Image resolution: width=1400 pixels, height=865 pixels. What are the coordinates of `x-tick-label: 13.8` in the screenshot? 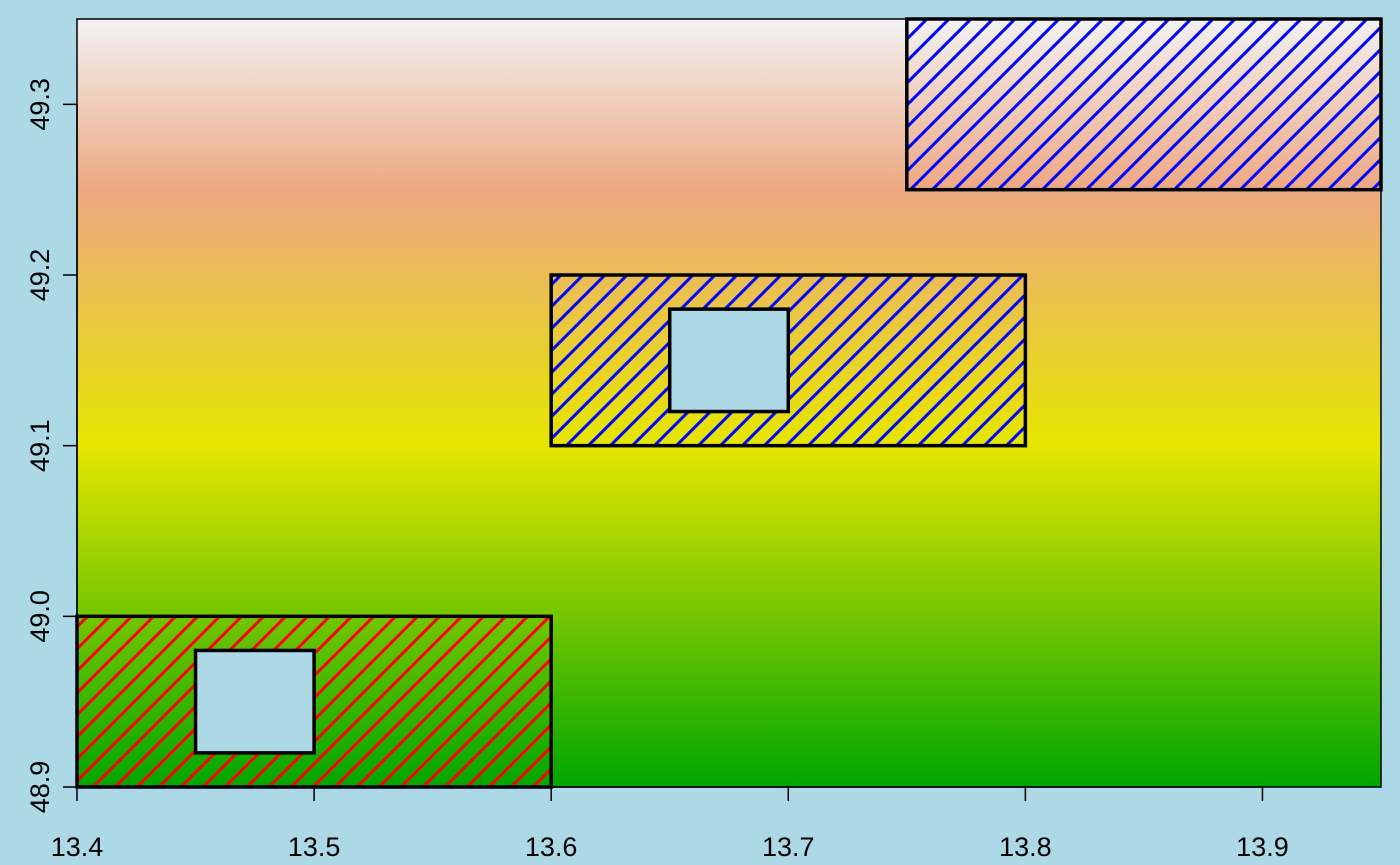 It's located at (1025, 847).